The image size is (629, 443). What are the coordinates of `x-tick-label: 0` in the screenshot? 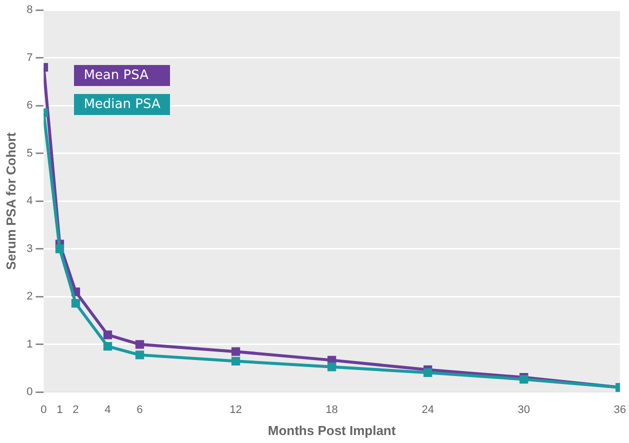 It's located at (43, 410).